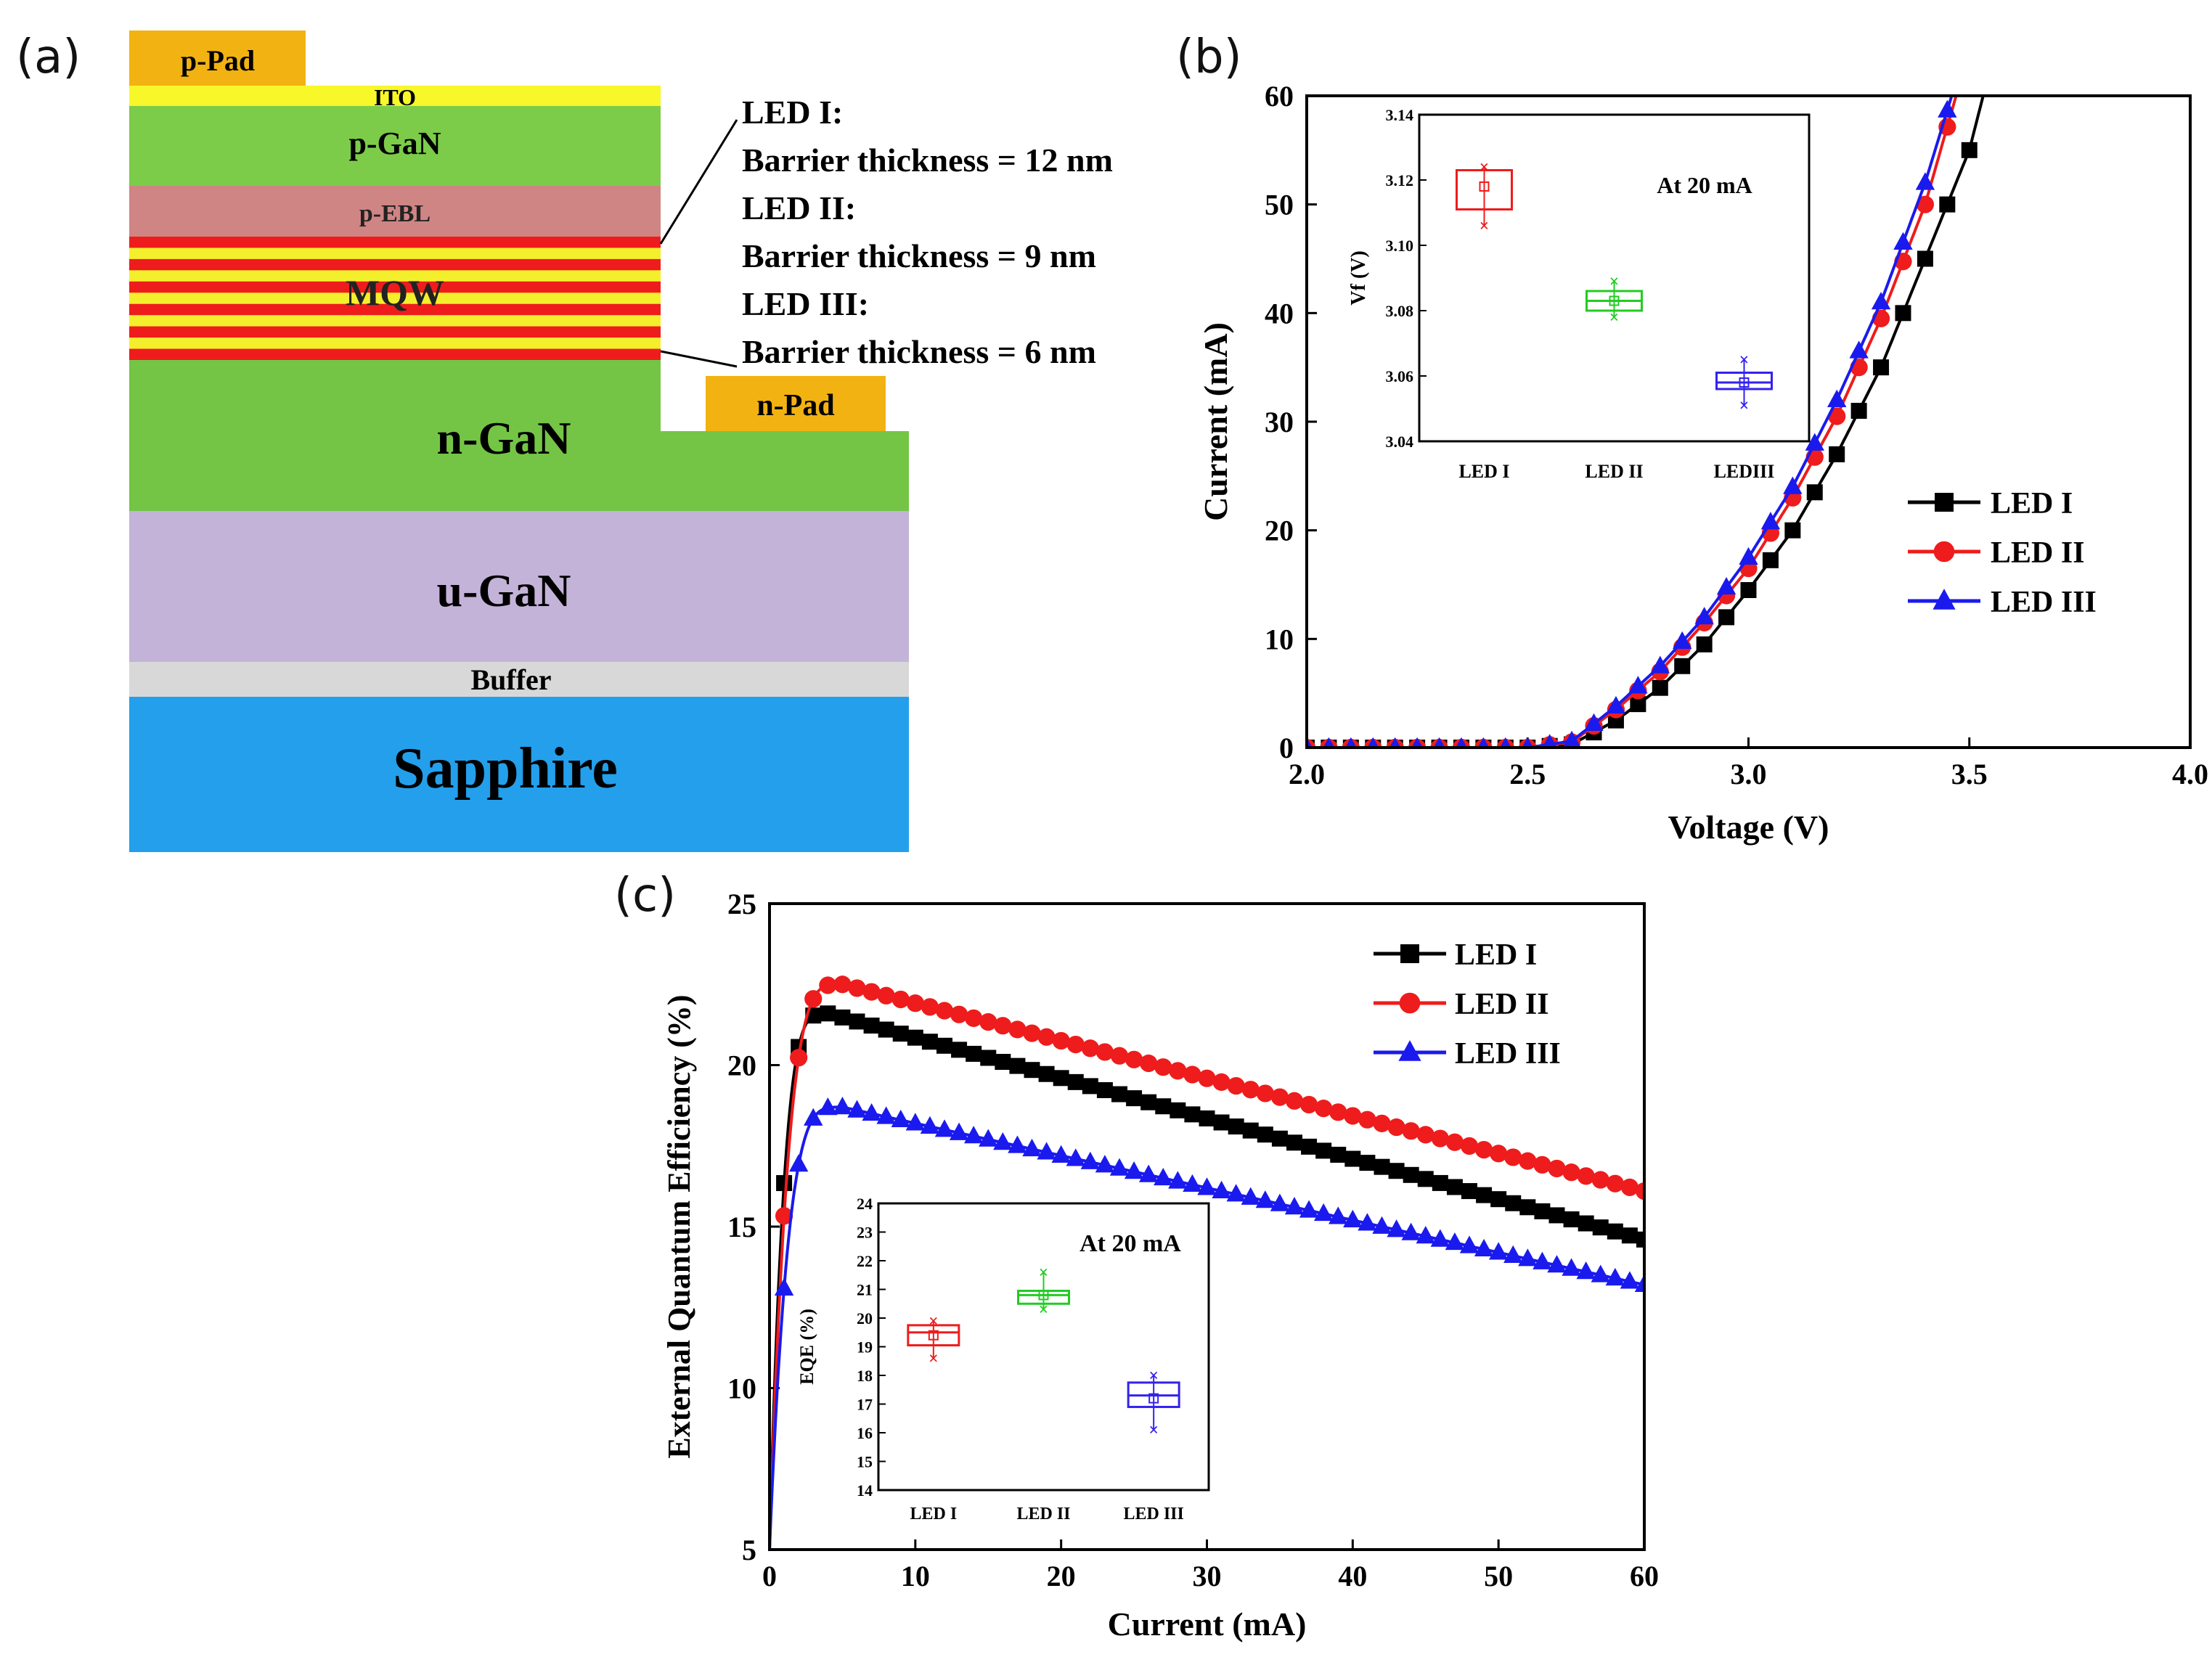  Describe the element at coordinates (48, 57) in the screenshot. I see `panel-label-a: (a)` at that location.